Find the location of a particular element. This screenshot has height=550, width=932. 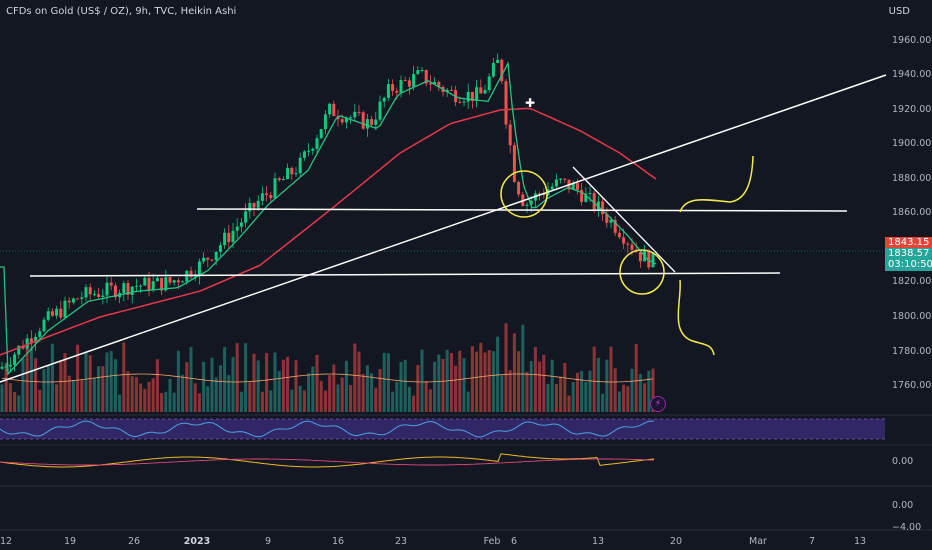

price-tick: 1780.00 is located at coordinates (912, 351).